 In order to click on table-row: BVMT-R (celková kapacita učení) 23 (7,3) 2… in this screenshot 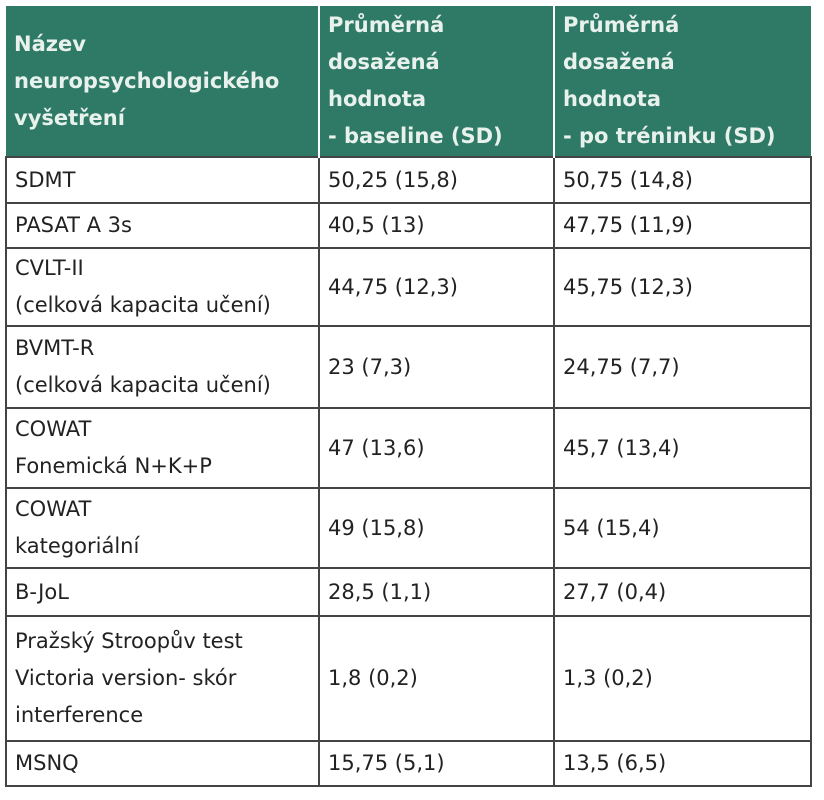, I will do `click(408, 367)`.